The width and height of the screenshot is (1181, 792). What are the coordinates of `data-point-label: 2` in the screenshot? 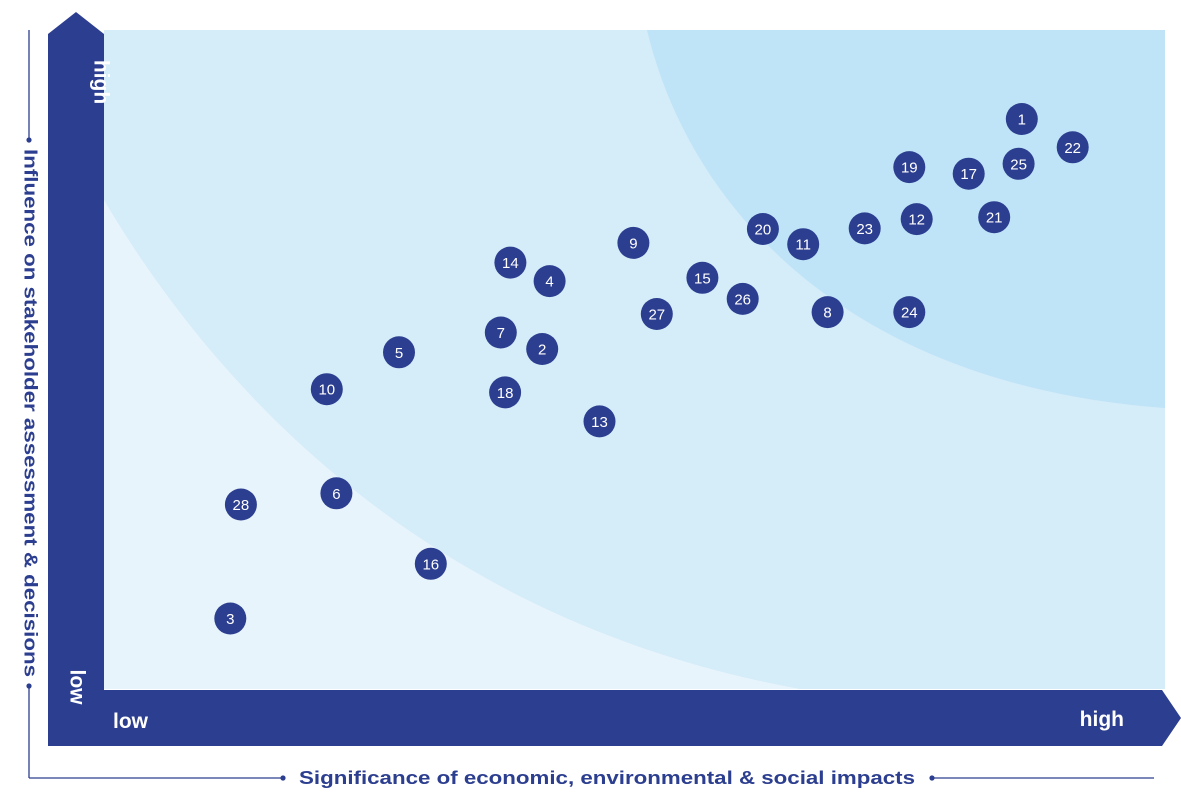 It's located at (542, 350).